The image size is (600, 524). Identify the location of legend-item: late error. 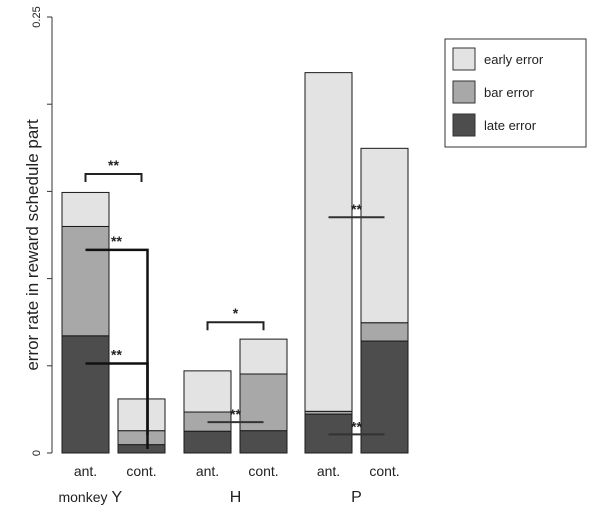
(494, 125).